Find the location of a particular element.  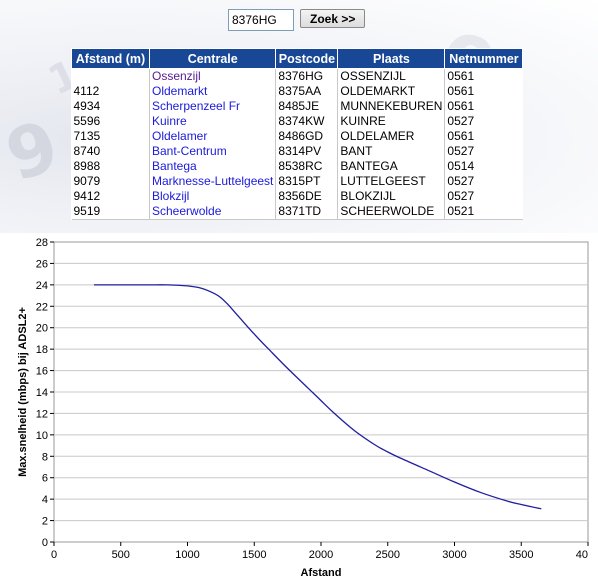

centrale-link: Kuinre is located at coordinates (169, 121).